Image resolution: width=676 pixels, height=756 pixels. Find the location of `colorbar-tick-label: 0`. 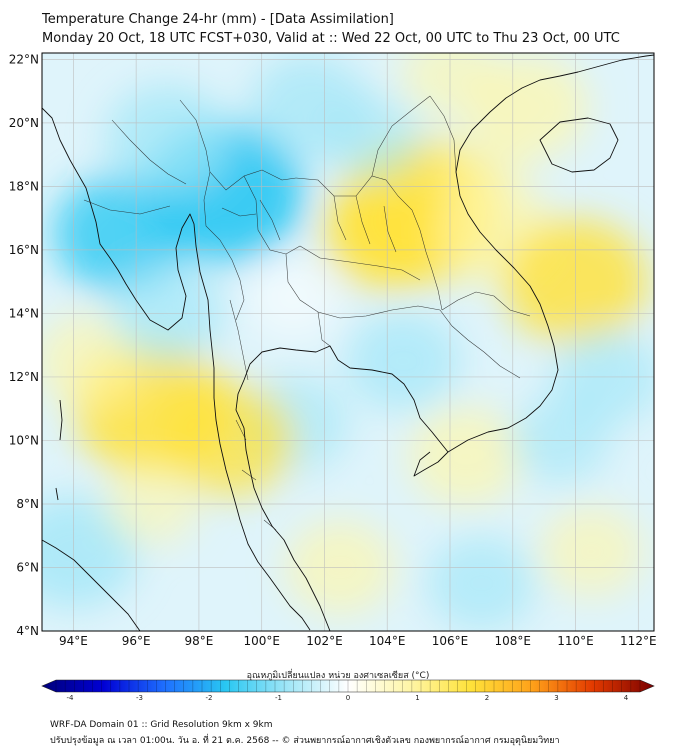

colorbar-tick-label: 0 is located at coordinates (348, 698).